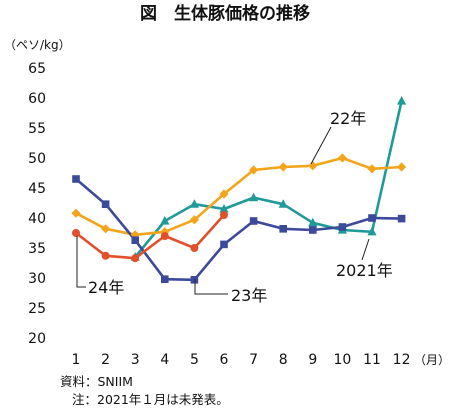 The height and width of the screenshot is (419, 450). Describe the element at coordinates (37, 219) in the screenshot. I see `y-tick-label: 40` at that location.